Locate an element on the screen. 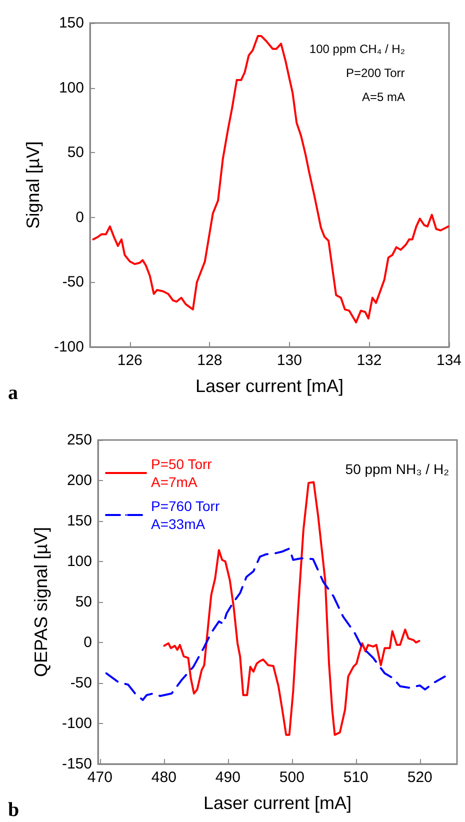 The image size is (465, 822). x-tick-label: 490 is located at coordinates (227, 777).